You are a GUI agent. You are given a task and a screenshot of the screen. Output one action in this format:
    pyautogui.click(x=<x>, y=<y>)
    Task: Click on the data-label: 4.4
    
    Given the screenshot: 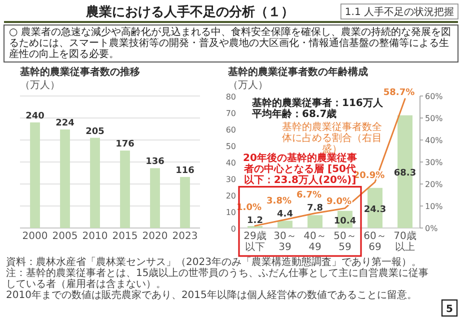 What is the action you would take?
    pyautogui.click(x=285, y=215)
    